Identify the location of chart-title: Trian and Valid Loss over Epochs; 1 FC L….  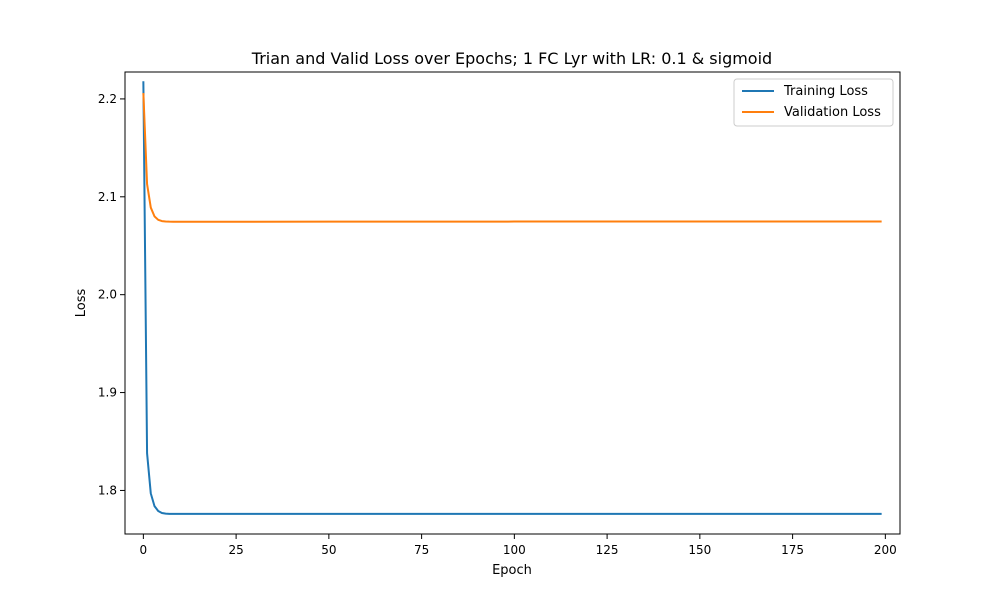
(511, 58).